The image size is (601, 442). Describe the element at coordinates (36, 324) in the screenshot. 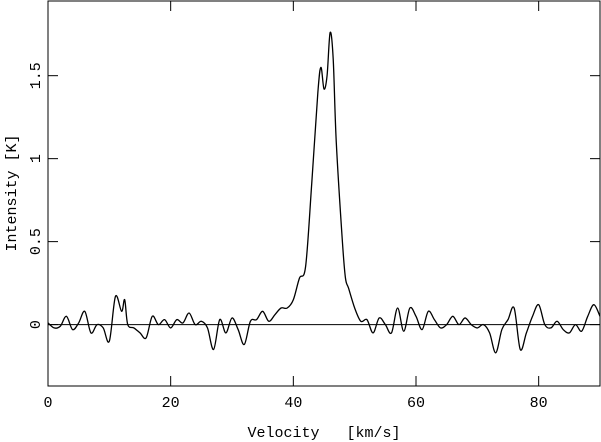

I see `y-tick-label: 0` at that location.